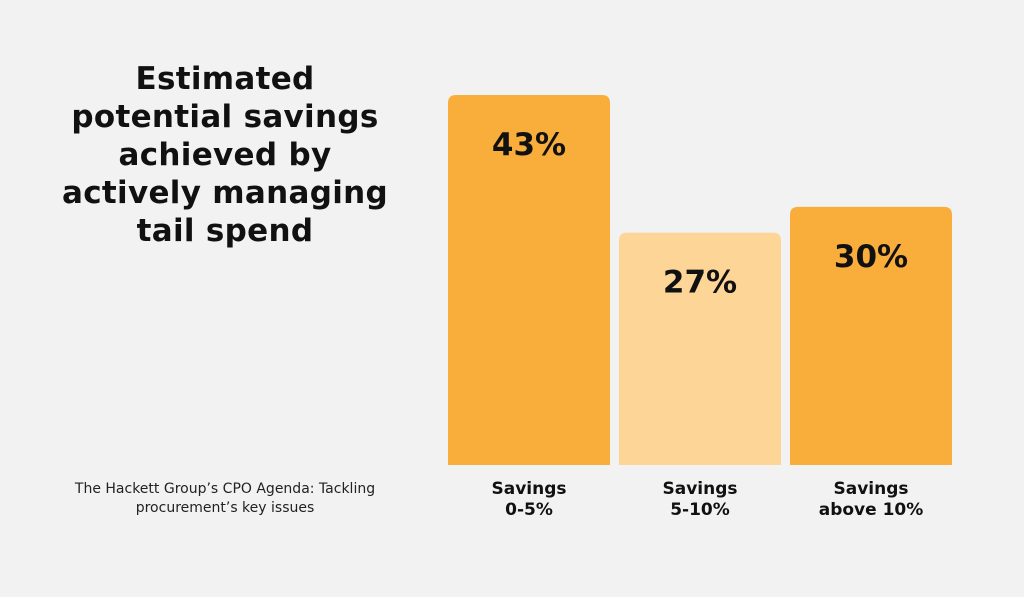 This screenshot has height=597, width=1024. I want to click on category-label: Savings 5-10%, so click(699, 499).